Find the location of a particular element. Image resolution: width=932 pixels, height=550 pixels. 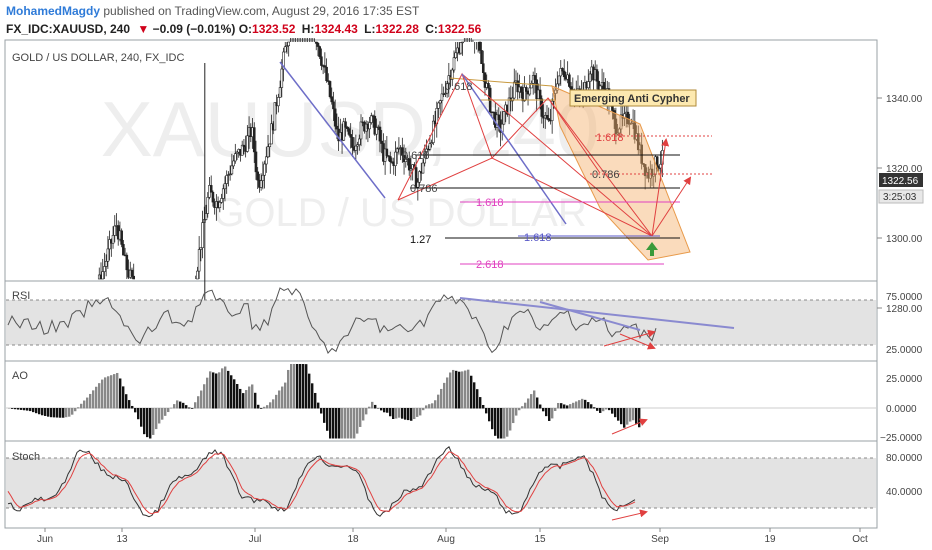

stoch-d-line is located at coordinates (321, 483).